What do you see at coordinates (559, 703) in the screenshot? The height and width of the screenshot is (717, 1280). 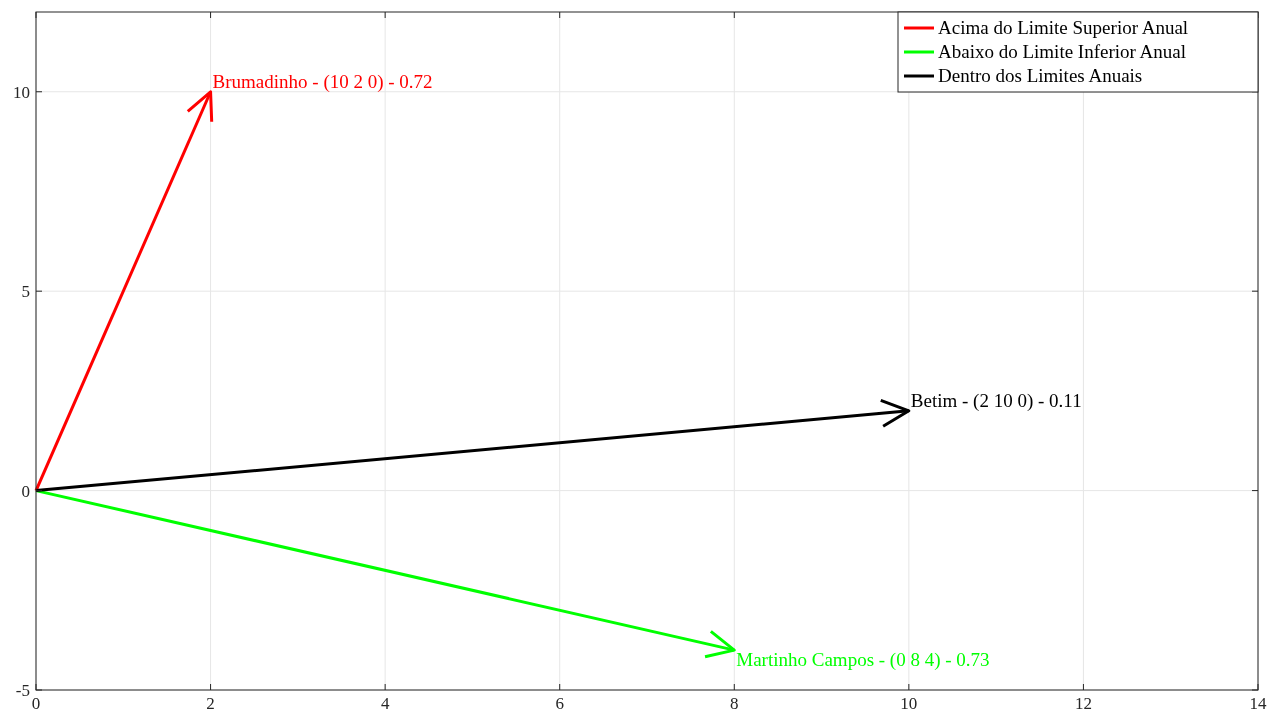 I see `x-tick-label: 6` at bounding box center [559, 703].